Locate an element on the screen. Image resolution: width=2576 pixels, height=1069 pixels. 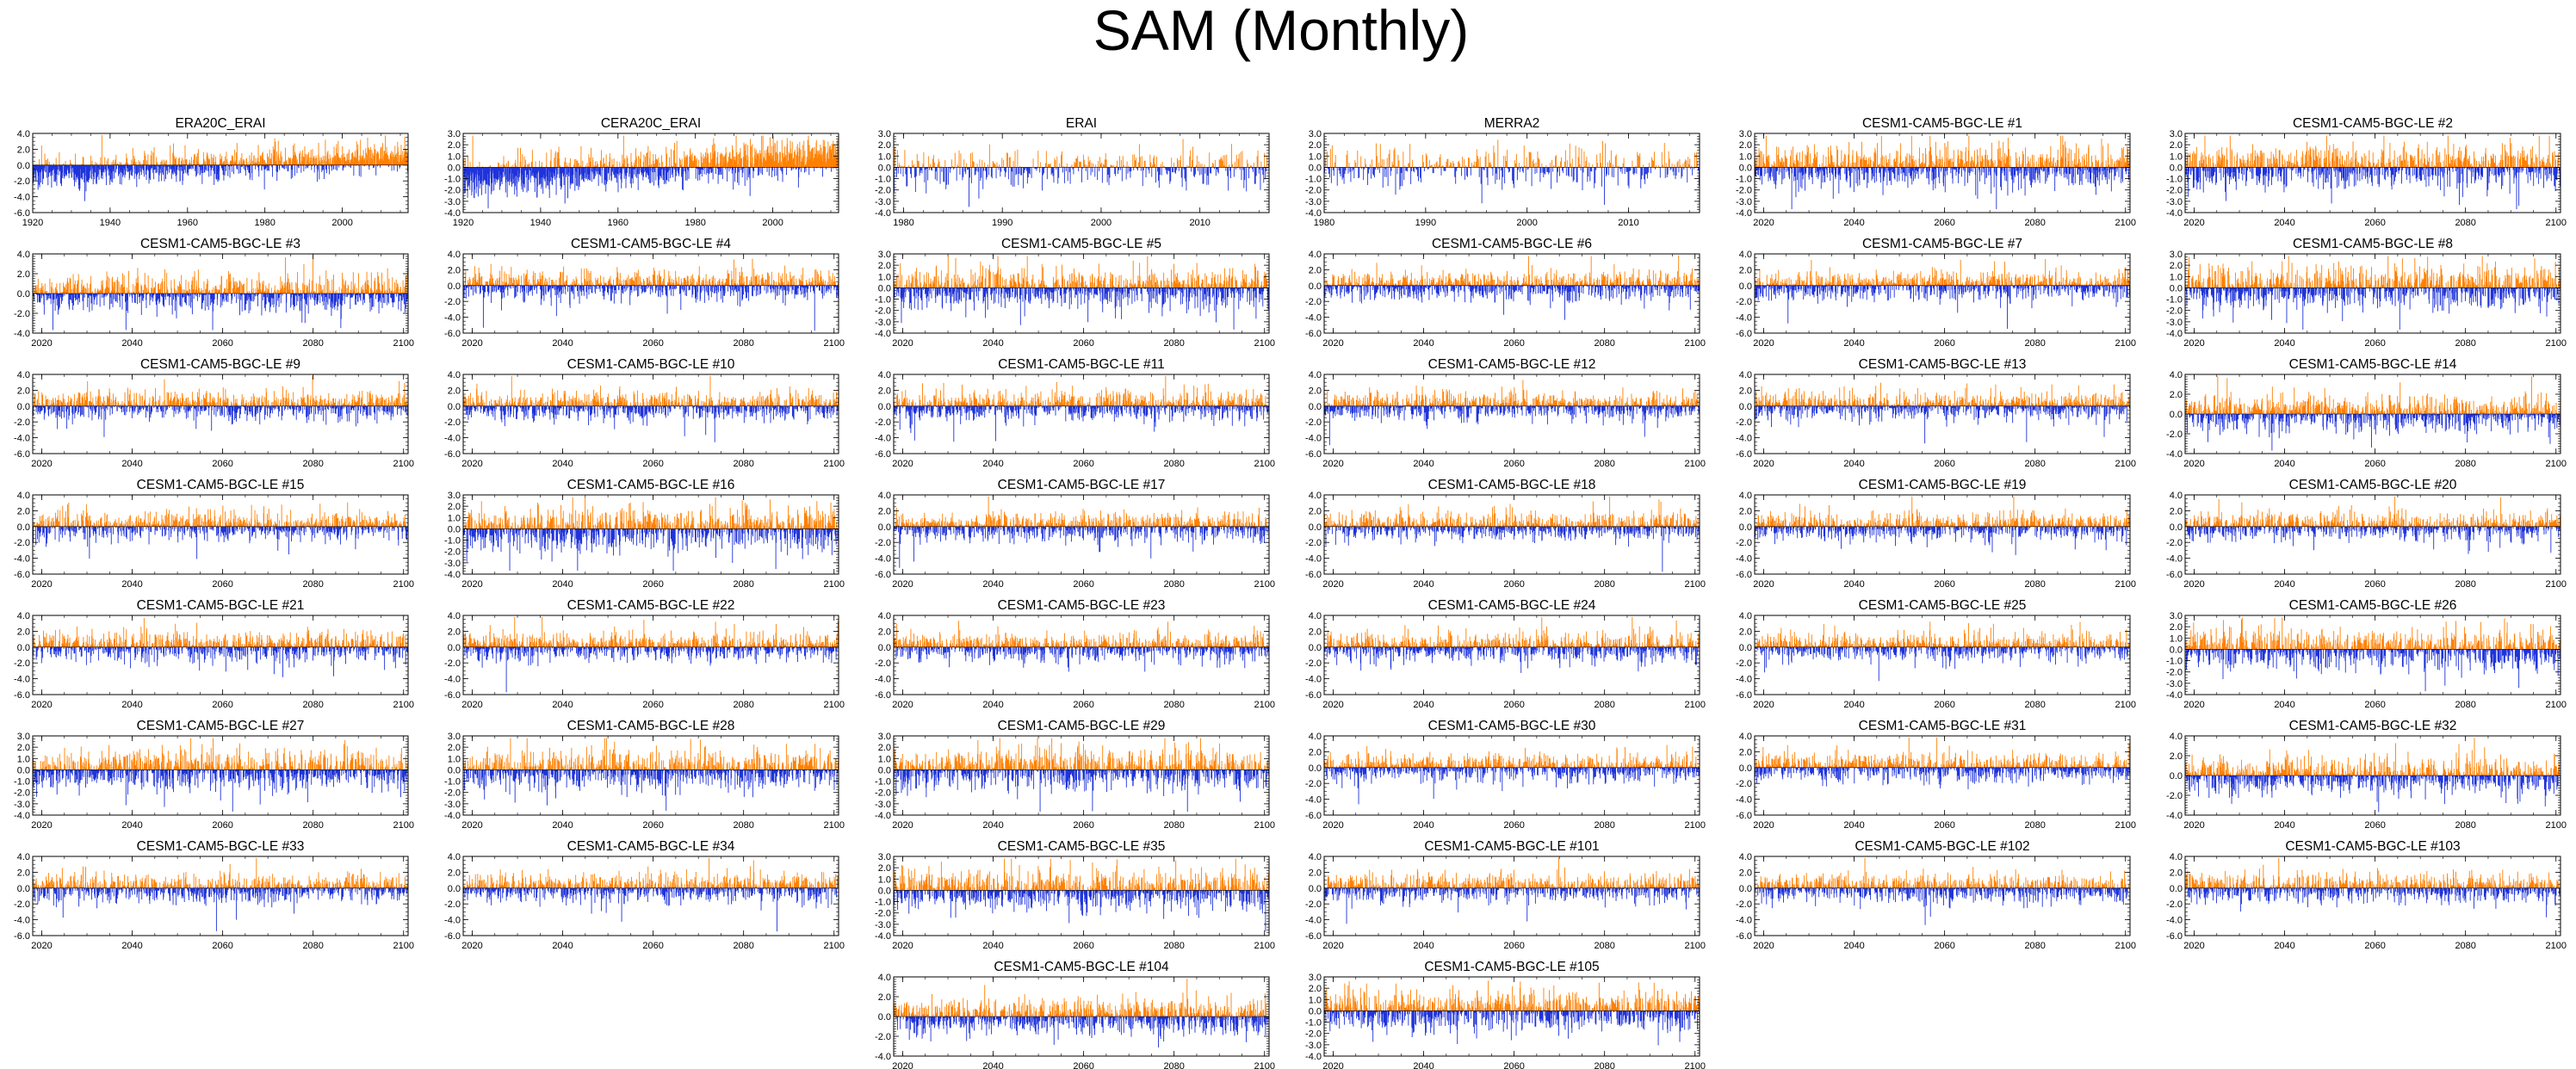
y-tick-label: 4.0 is located at coordinates (1745, 255).